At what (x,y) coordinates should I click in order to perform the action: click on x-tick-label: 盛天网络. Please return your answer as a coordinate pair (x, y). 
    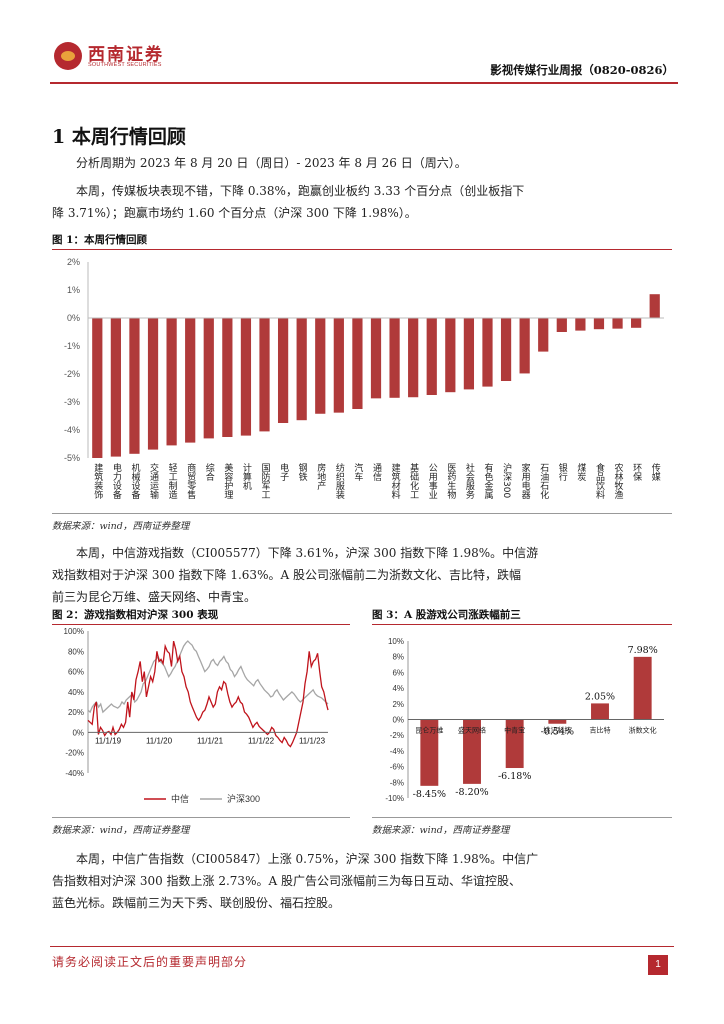
    Looking at the image, I should click on (472, 730).